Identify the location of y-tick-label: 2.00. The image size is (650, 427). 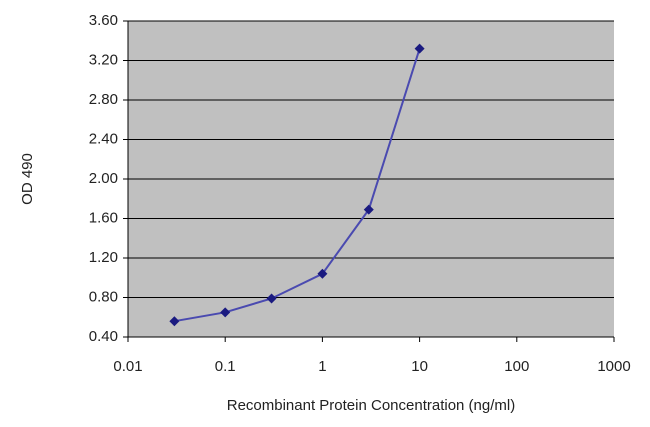
(103, 178).